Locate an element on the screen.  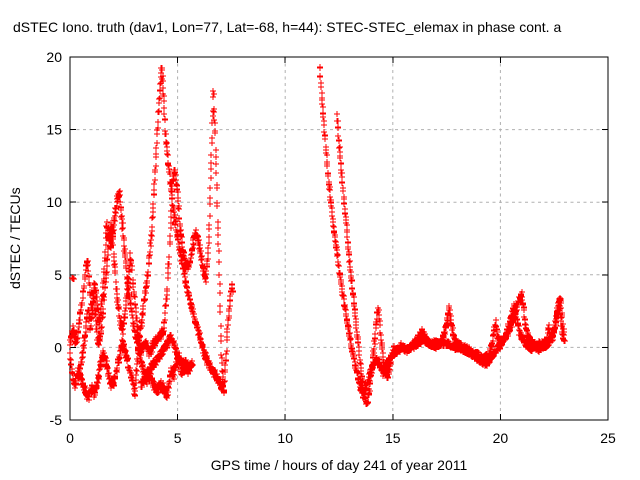
x-tick-label: 0 is located at coordinates (70, 438).